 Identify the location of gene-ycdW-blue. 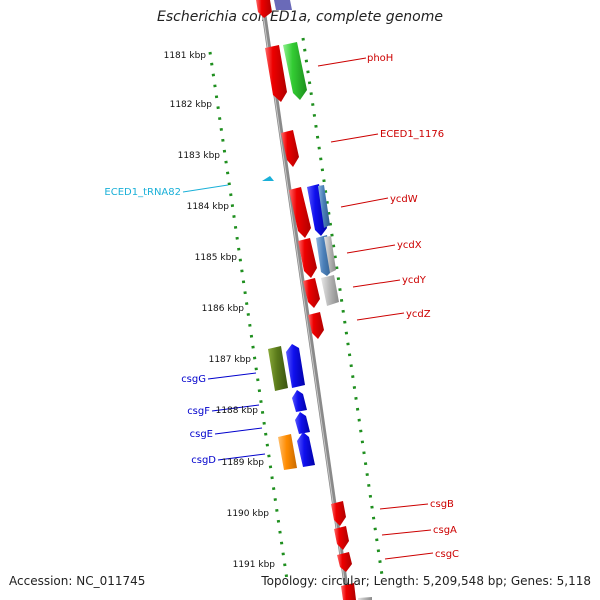
(317, 210).